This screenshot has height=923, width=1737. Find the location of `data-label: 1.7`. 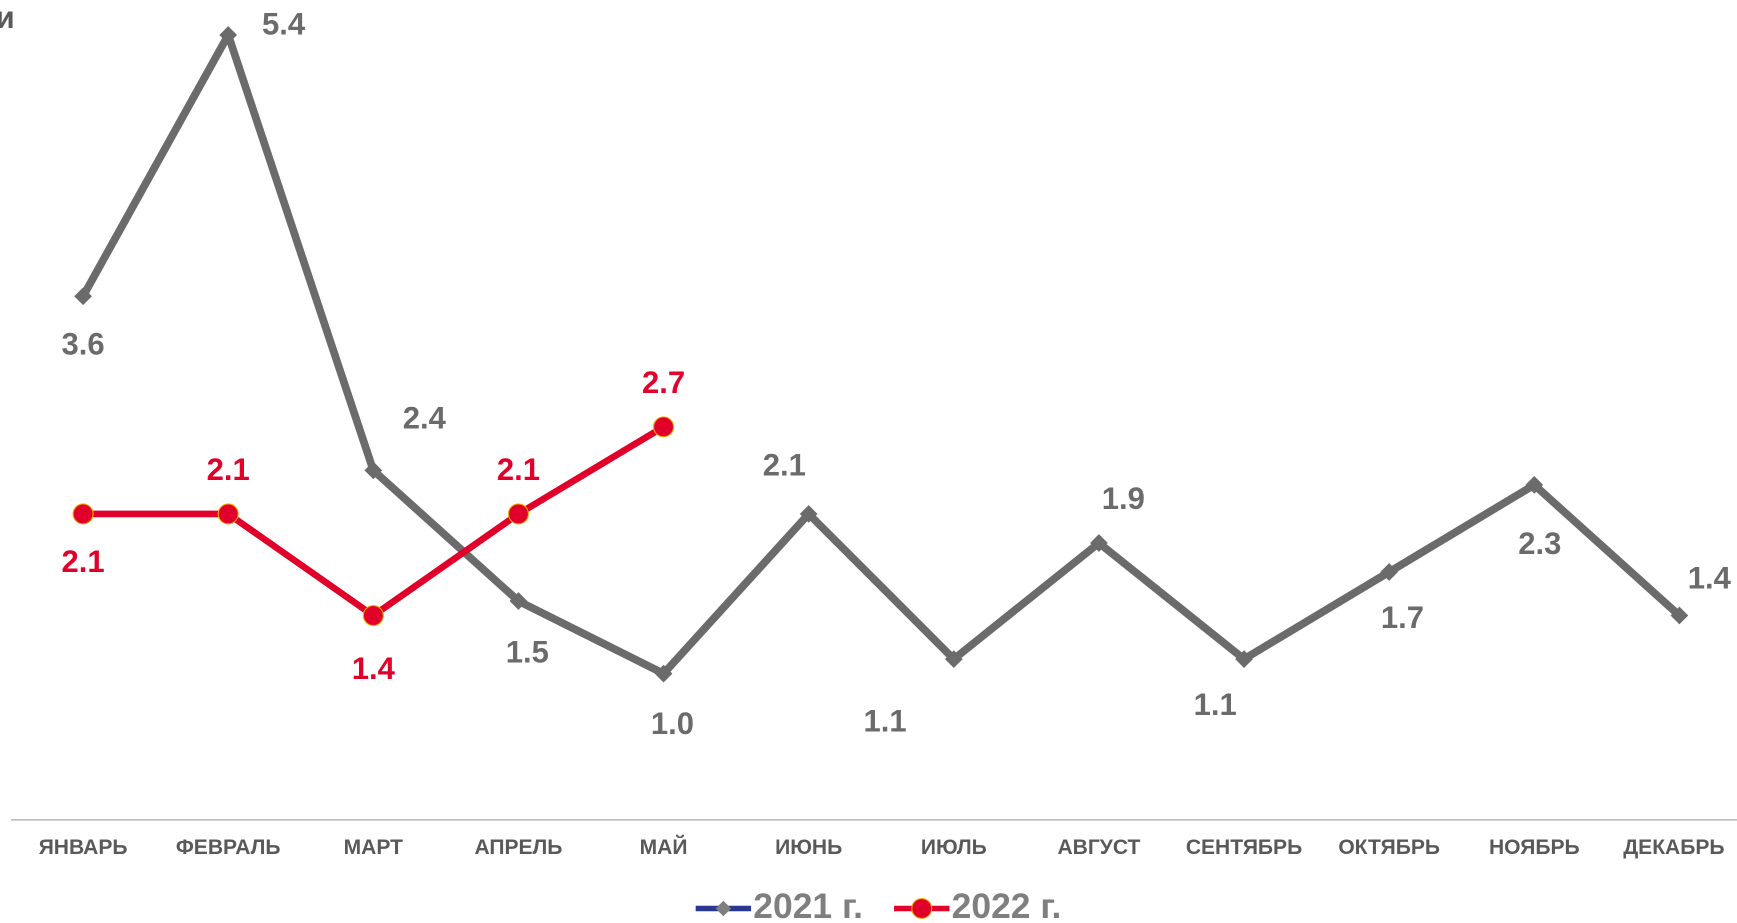

data-label: 1.7 is located at coordinates (1402, 617).